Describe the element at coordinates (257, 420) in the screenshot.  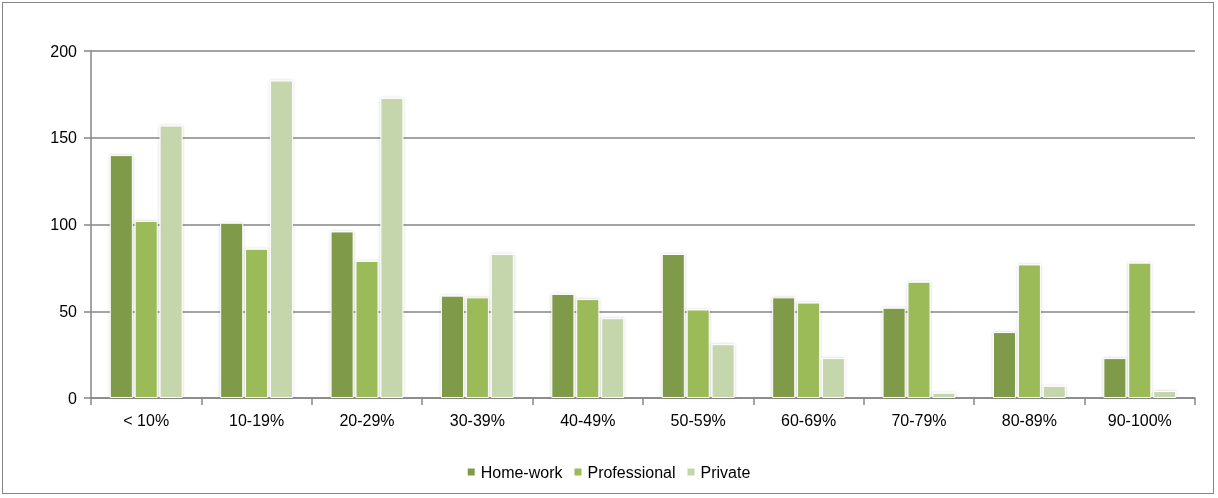
I see `x-tick-label: 10-19%` at that location.